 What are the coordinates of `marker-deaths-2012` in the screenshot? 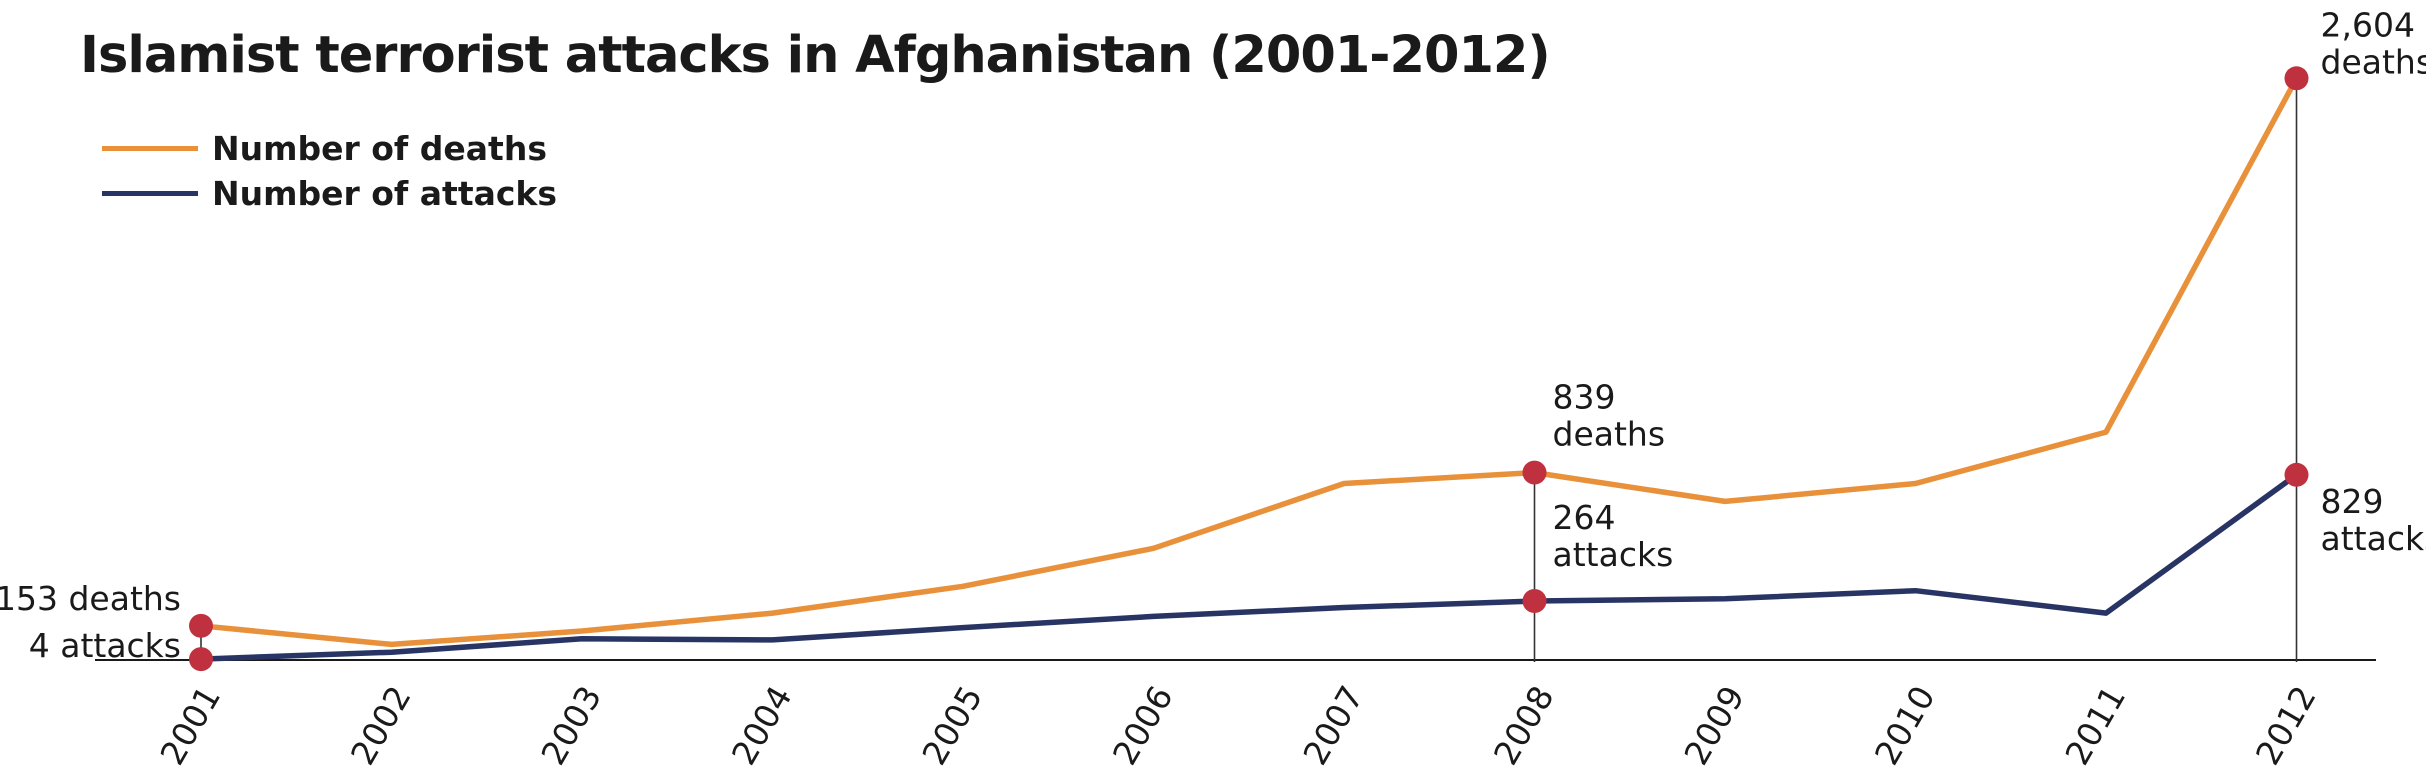 It's located at (2296, 78).